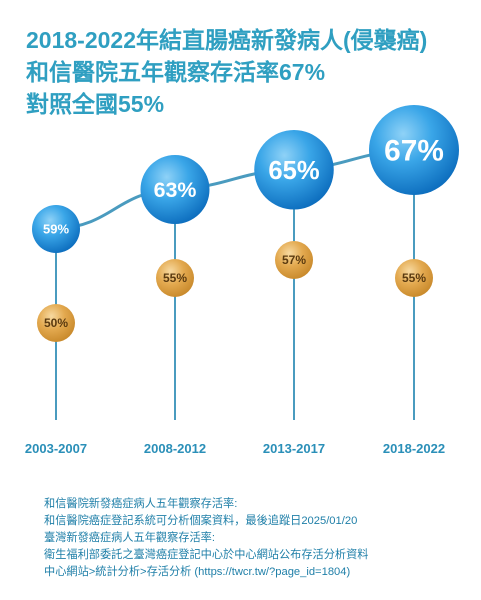  What do you see at coordinates (235, 189) in the screenshot?
I see `hospital-trend-line` at bounding box center [235, 189].